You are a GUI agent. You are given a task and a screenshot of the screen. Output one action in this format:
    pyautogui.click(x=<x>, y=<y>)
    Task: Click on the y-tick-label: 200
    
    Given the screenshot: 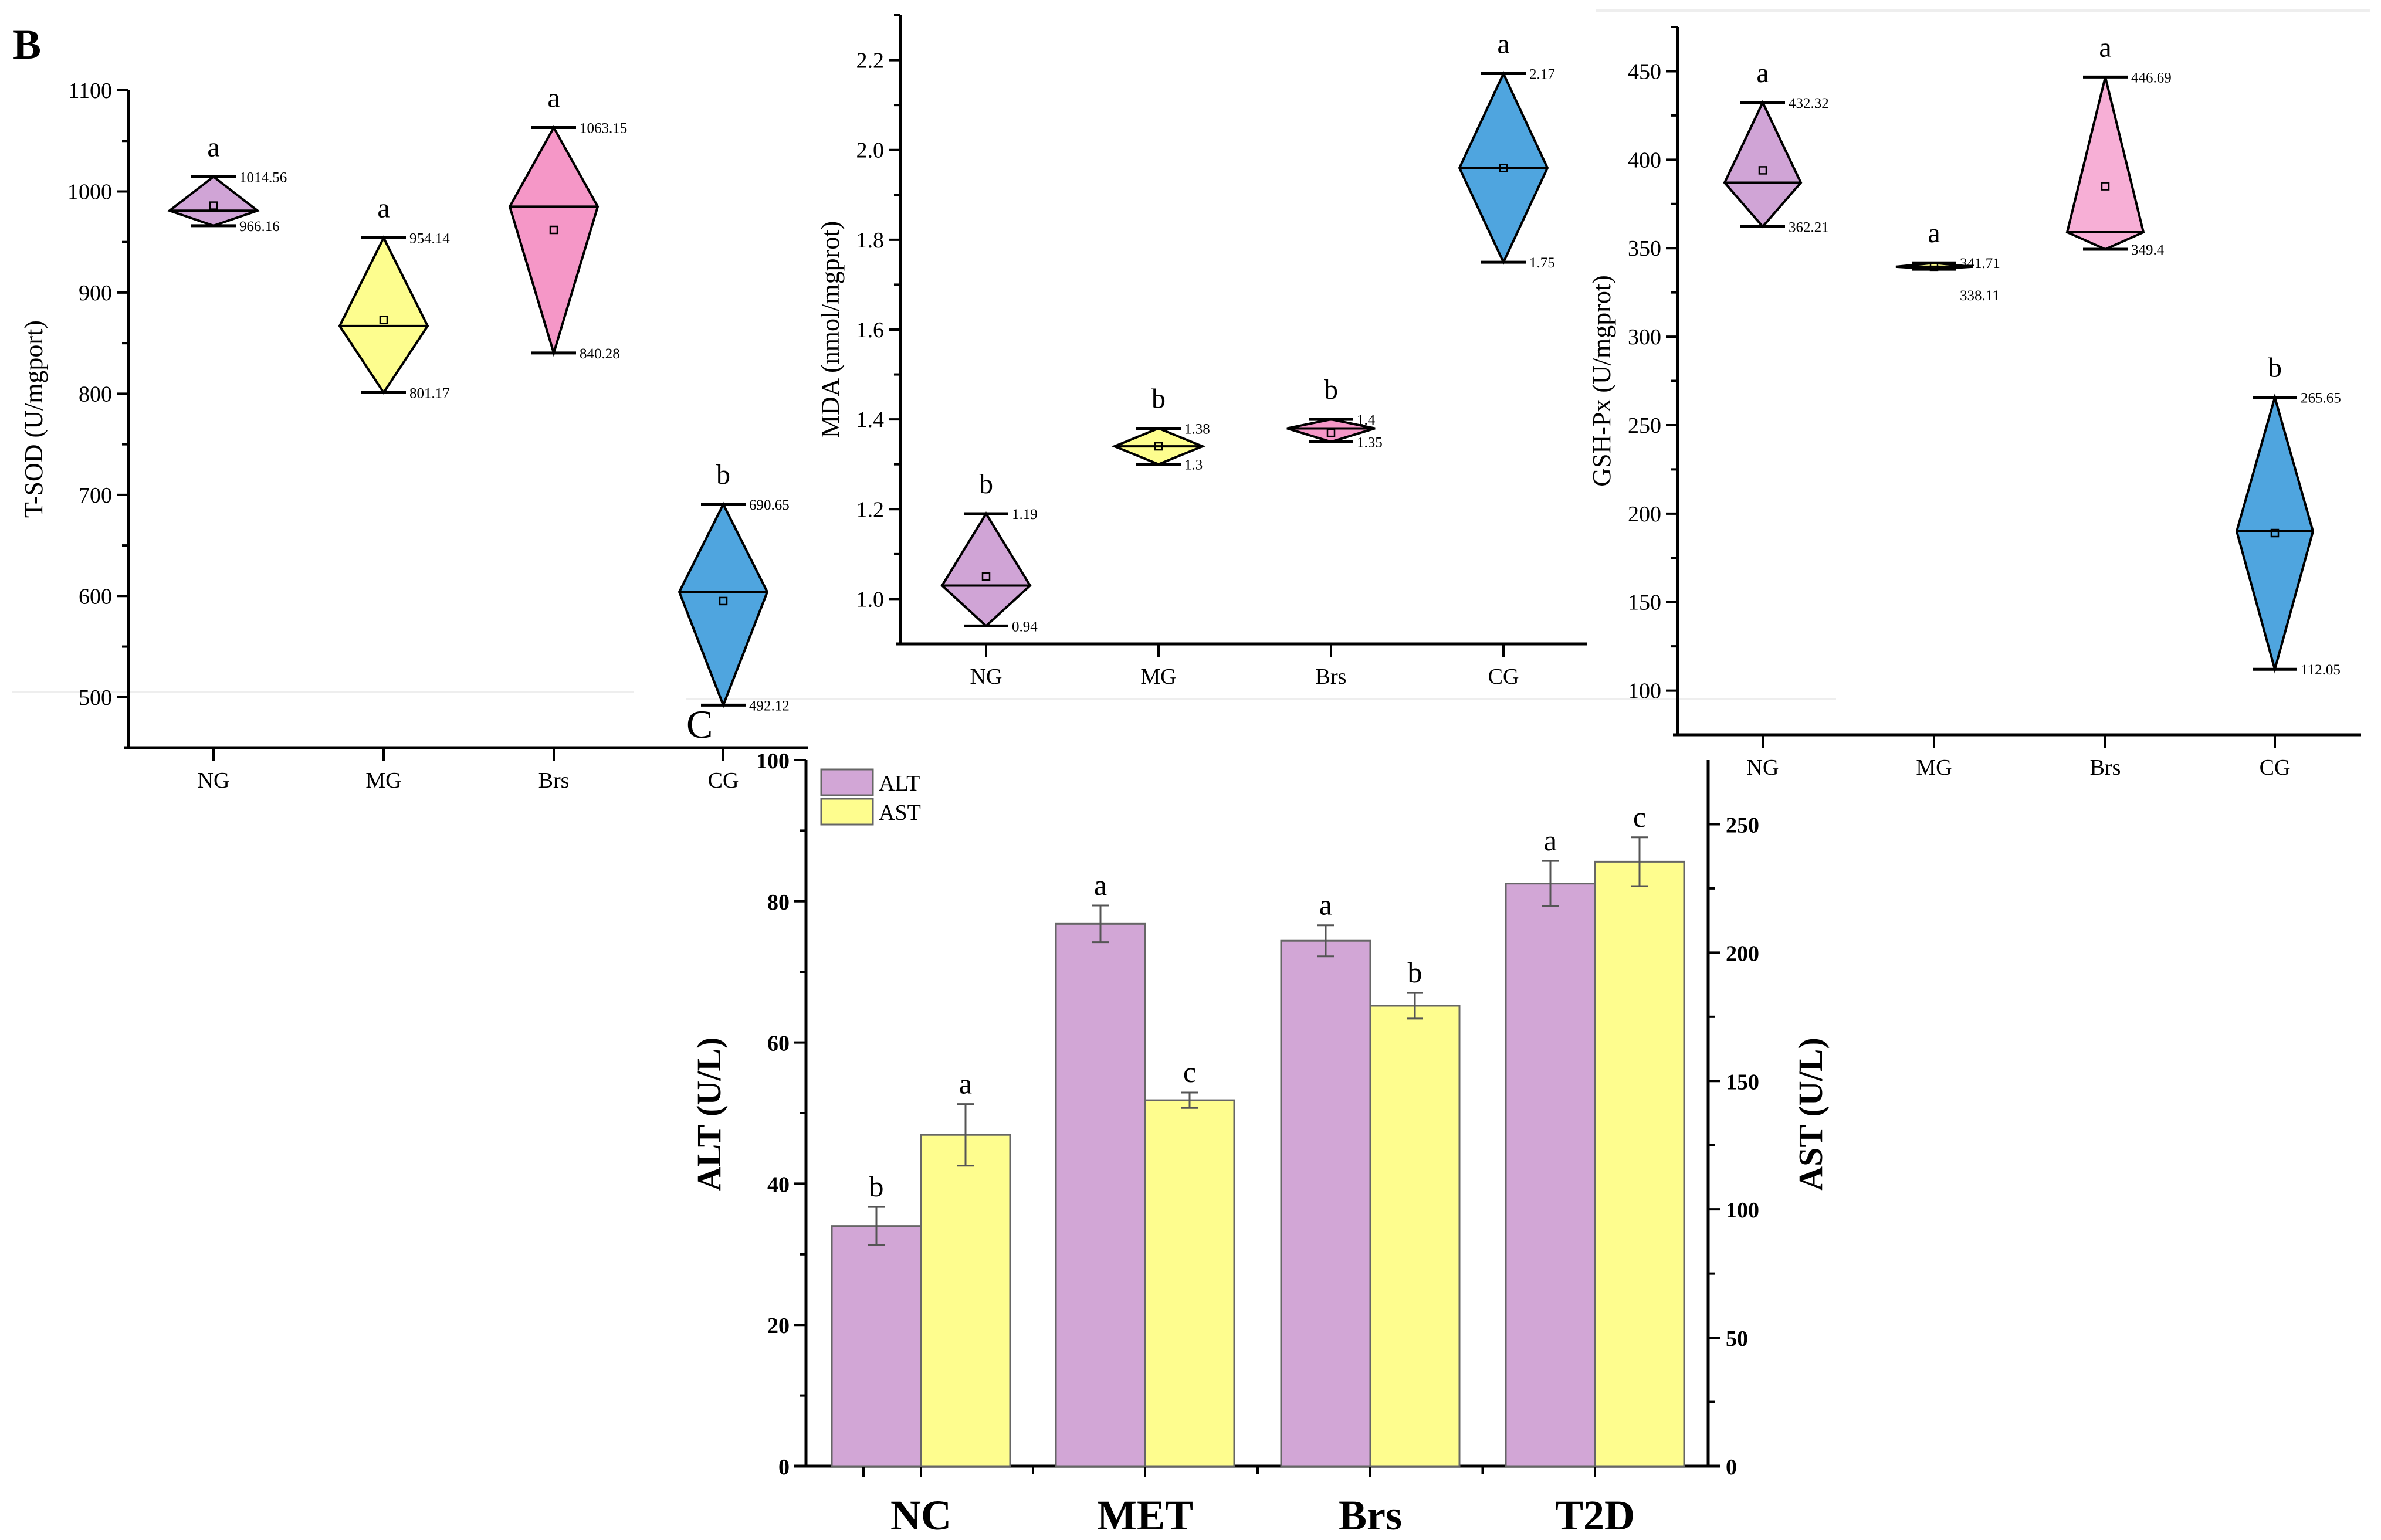 What is the action you would take?
    pyautogui.click(x=1644, y=514)
    